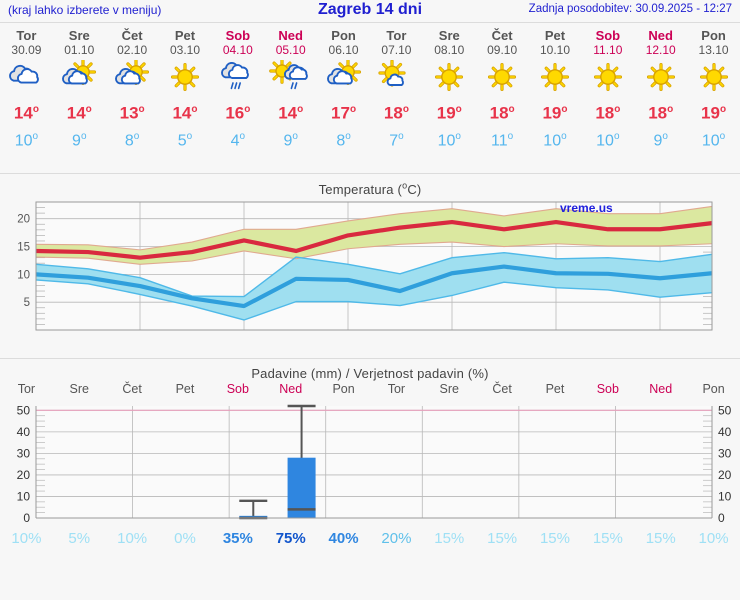  I want to click on precip-probability-9: 15%, so click(502, 539).